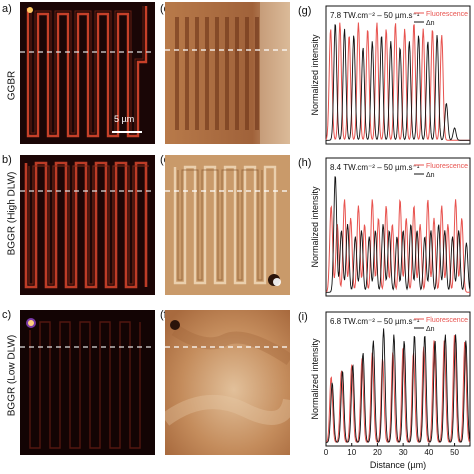 This screenshot has height=474, width=474. I want to click on serpentine-waveguide-b, so click(87, 225).